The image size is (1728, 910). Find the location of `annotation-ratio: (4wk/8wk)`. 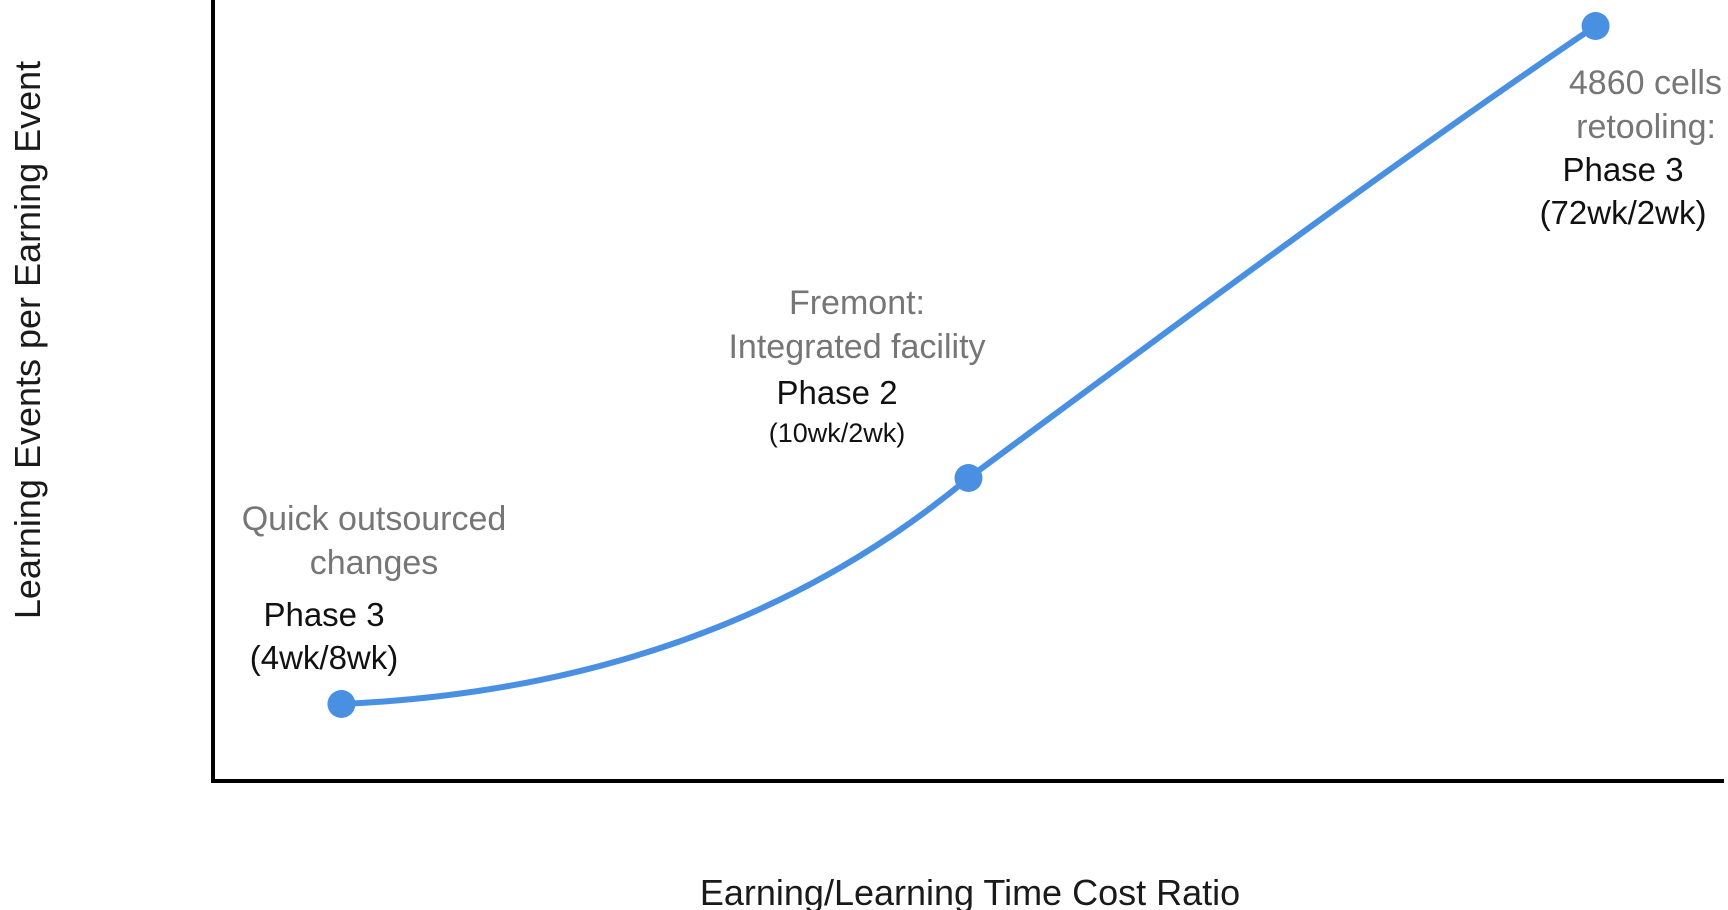

annotation-ratio: (4wk/8wk) is located at coordinates (324, 657).